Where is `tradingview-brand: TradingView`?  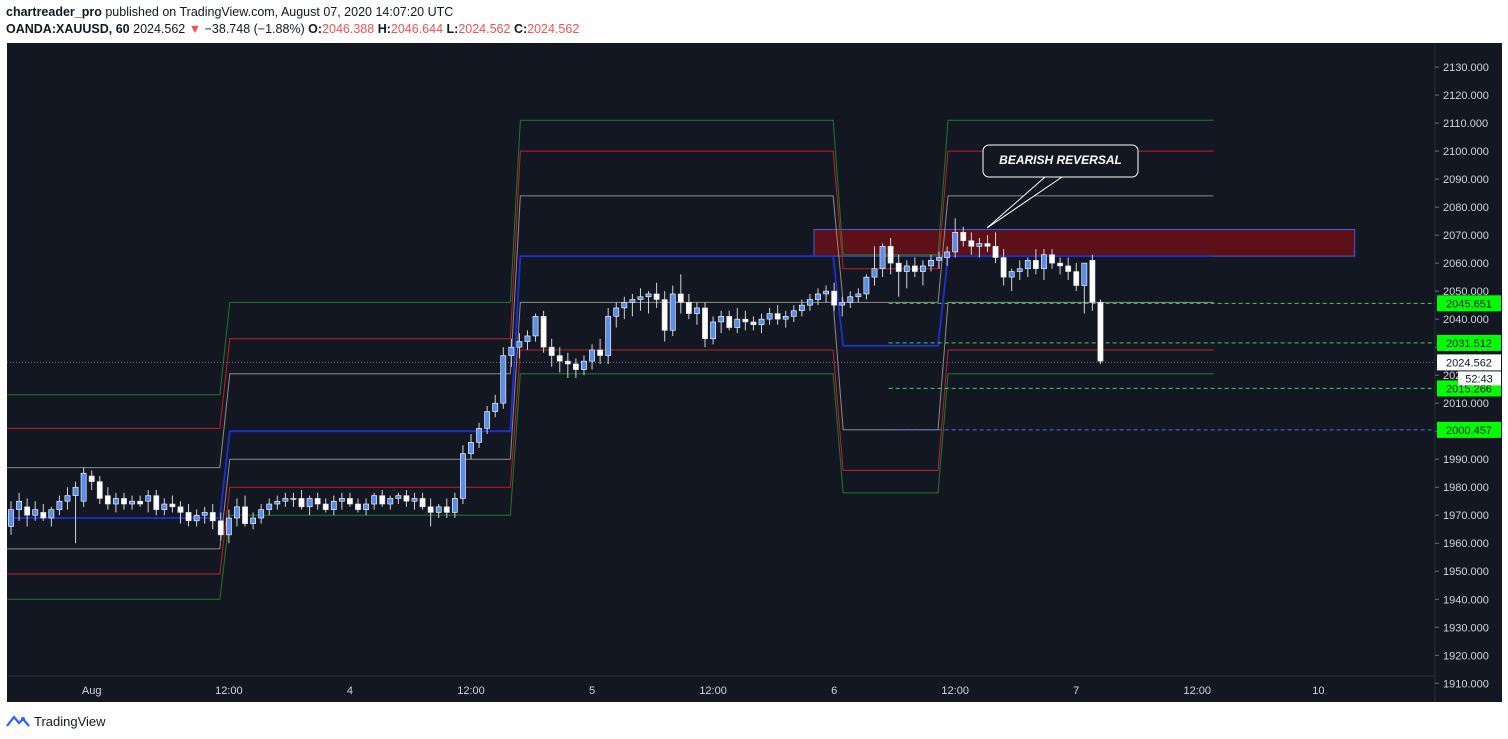
tradingview-brand: TradingView is located at coordinates (70, 721).